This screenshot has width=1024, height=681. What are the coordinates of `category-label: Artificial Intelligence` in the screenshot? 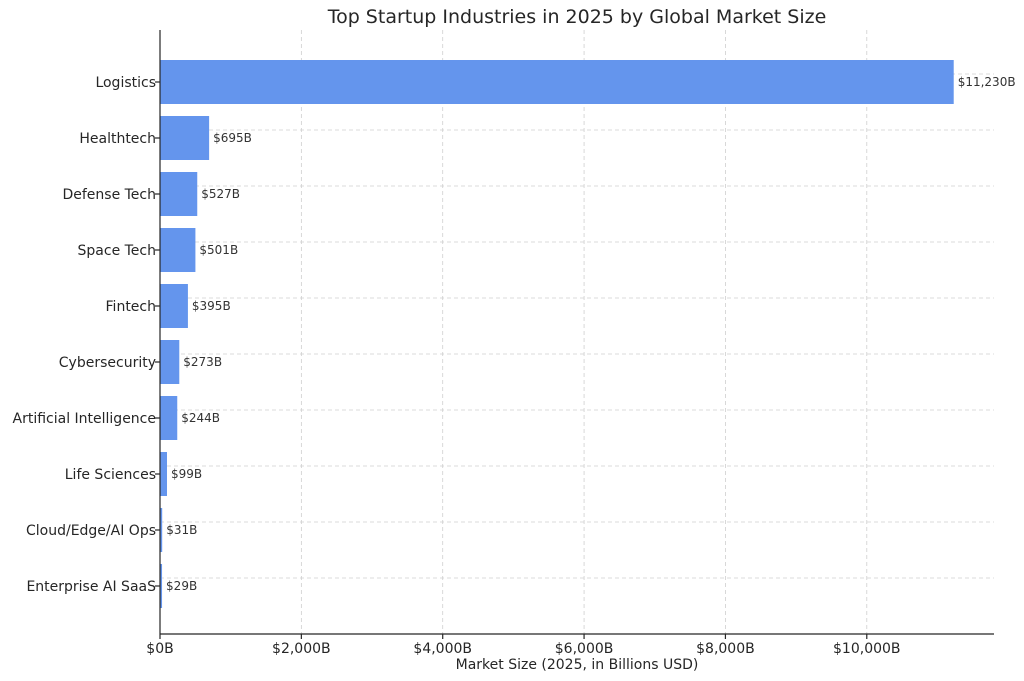 It's located at (85, 419).